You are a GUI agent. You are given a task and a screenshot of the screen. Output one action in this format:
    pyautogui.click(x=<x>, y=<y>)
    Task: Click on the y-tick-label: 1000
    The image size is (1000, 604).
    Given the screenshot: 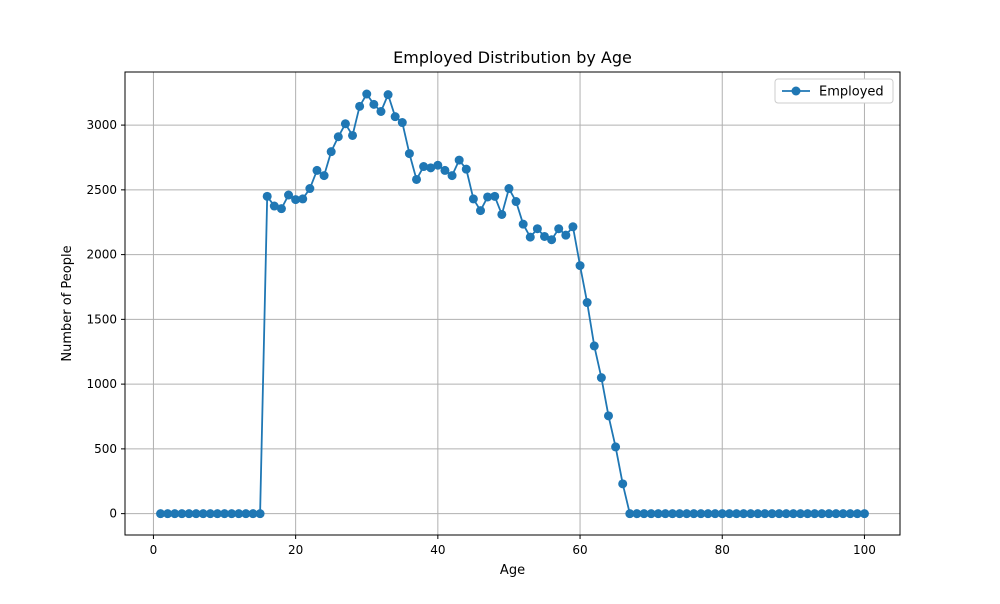 What is the action you would take?
    pyautogui.click(x=101, y=384)
    